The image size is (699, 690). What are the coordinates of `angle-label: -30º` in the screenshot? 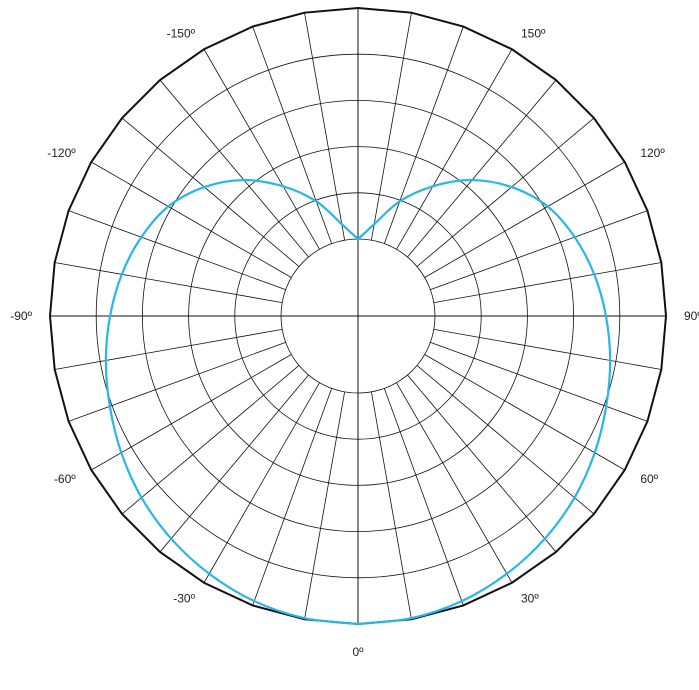 It's located at (184, 598).